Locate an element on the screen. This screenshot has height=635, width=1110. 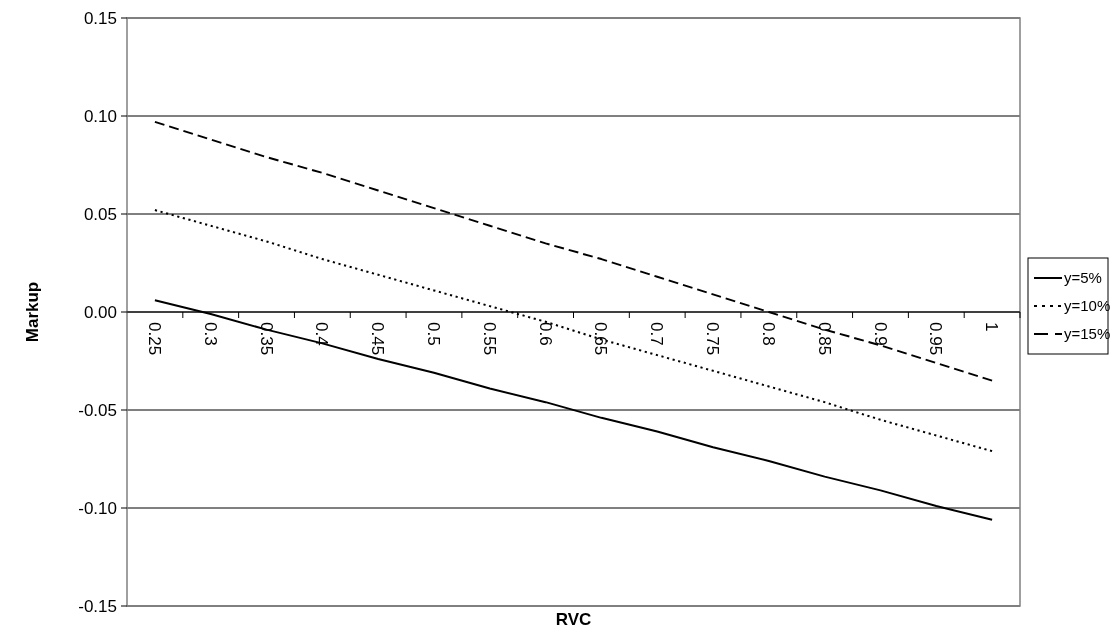
y-tick-label: -0.05 is located at coordinates (97, 410).